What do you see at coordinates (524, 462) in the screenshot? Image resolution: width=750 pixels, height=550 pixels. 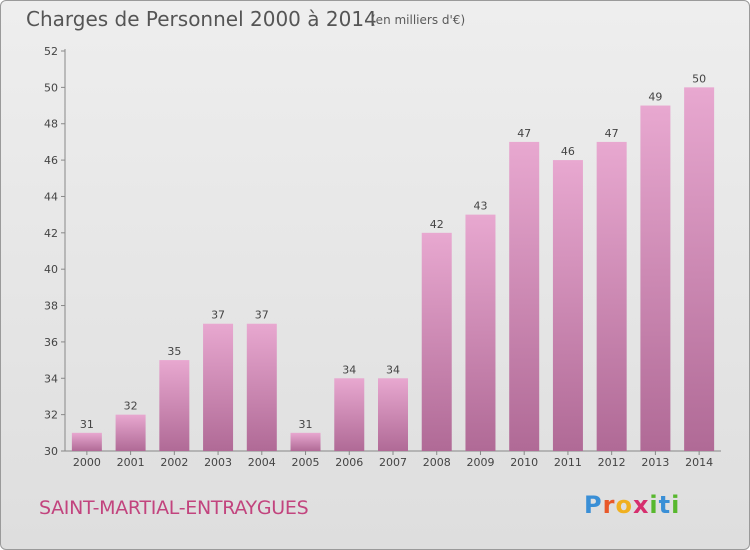 I see `x-tick-label: 2010` at bounding box center [524, 462].